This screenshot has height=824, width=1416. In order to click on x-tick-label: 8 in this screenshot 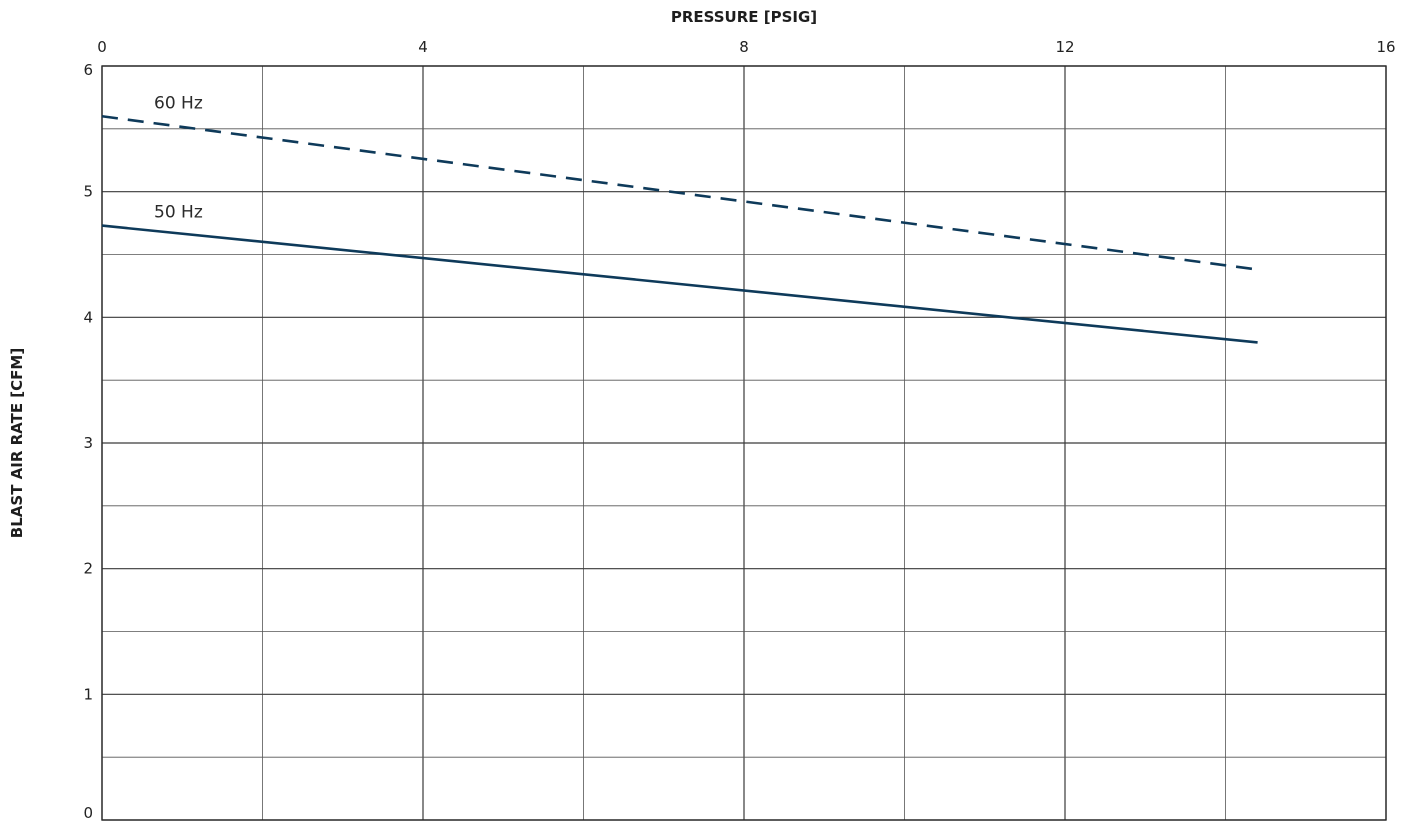, I will do `click(744, 47)`.